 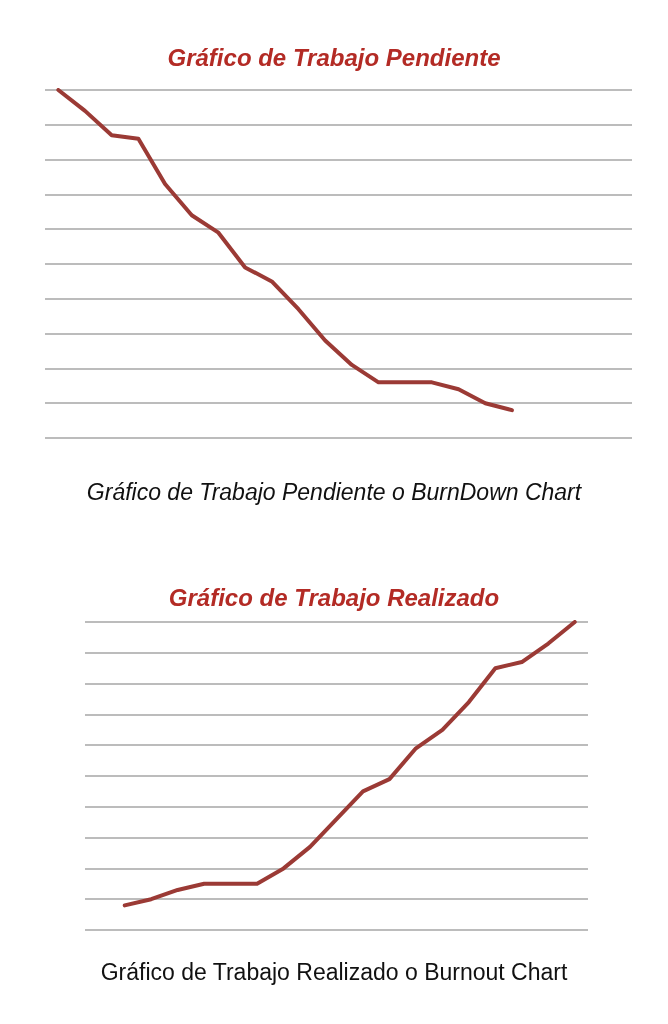 I want to click on chart-title: Gráfico de Trabajo Realizado, so click(x=334, y=597).